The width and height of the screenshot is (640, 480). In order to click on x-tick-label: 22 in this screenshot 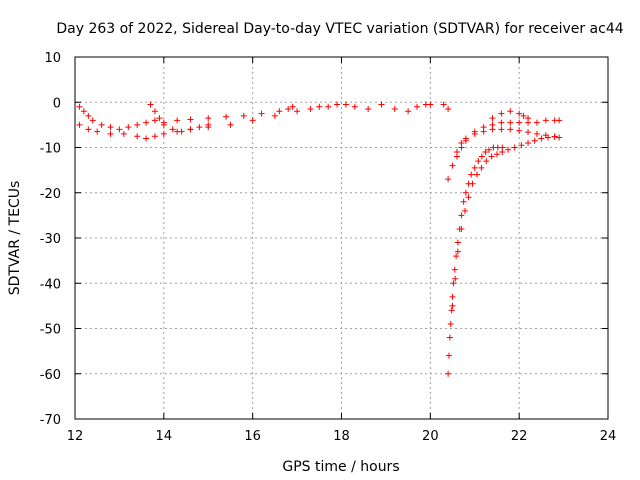, I will do `click(519, 436)`.